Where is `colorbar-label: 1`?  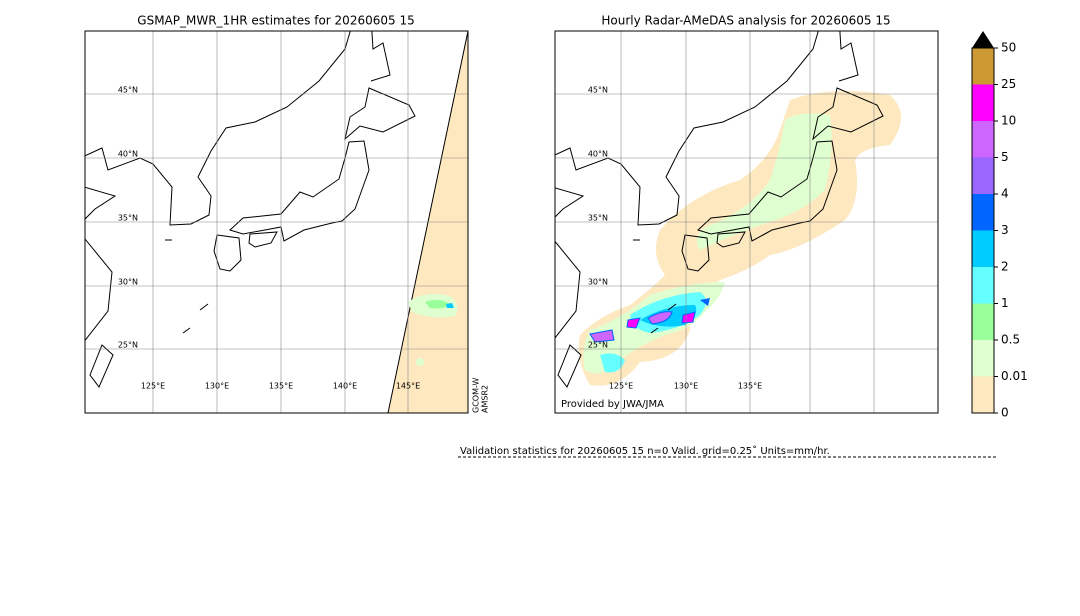 colorbar-label: 1 is located at coordinates (1005, 303).